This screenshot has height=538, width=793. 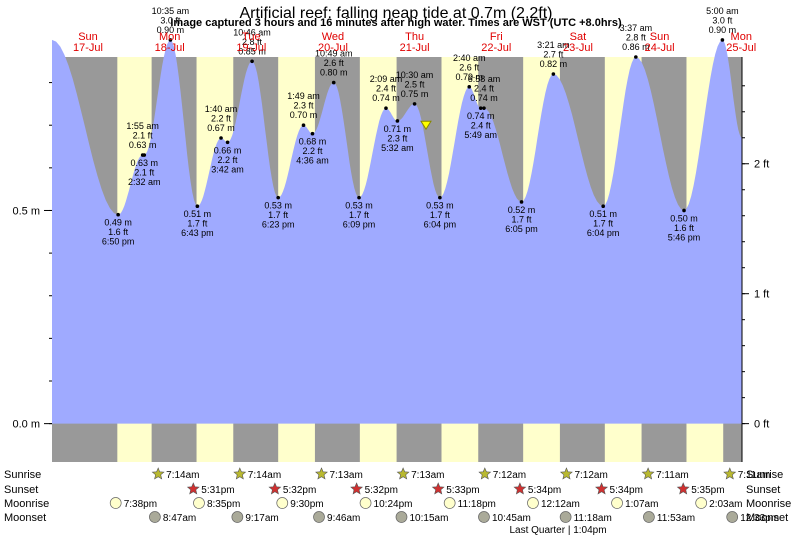 What do you see at coordinates (477, 504) in the screenshot?
I see `moonrise-time: 11:18pm` at bounding box center [477, 504].